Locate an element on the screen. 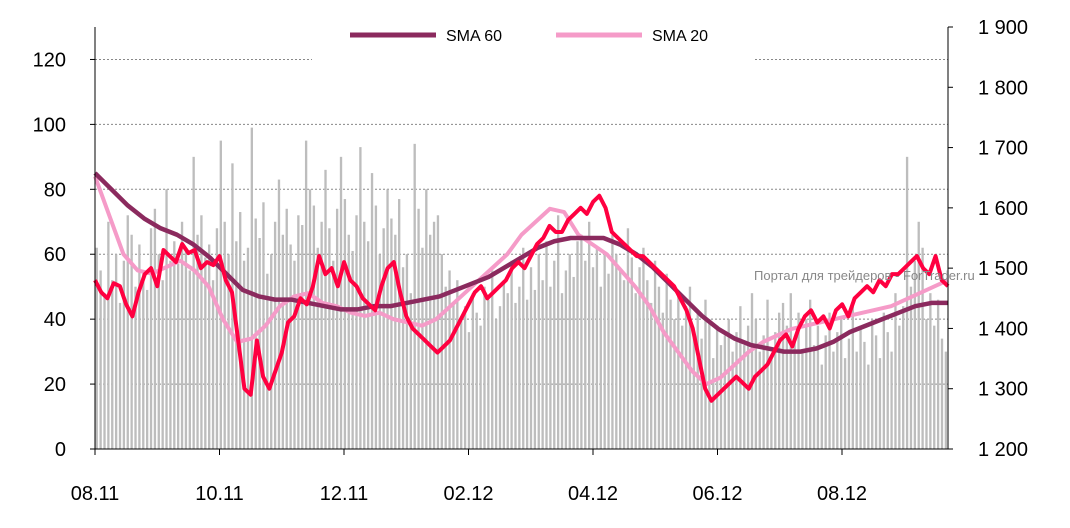  right-tick-label: 1 700 is located at coordinates (1003, 149).